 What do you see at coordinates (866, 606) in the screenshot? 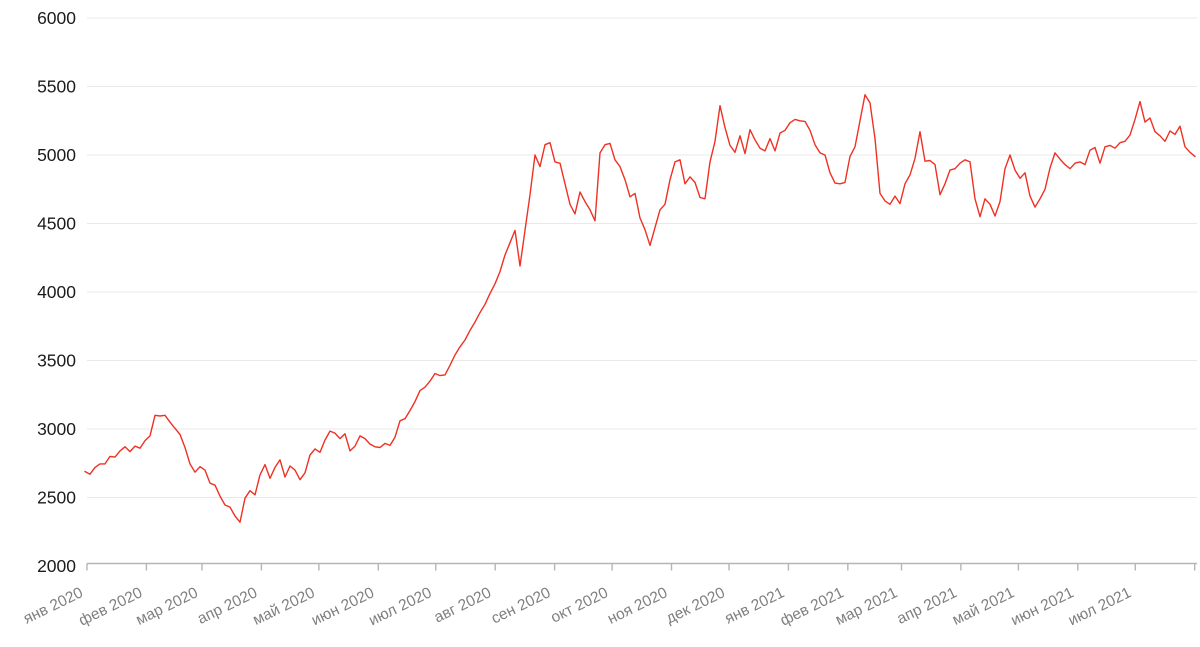
I see `x-axis-month-label: мар 2021` at bounding box center [866, 606].